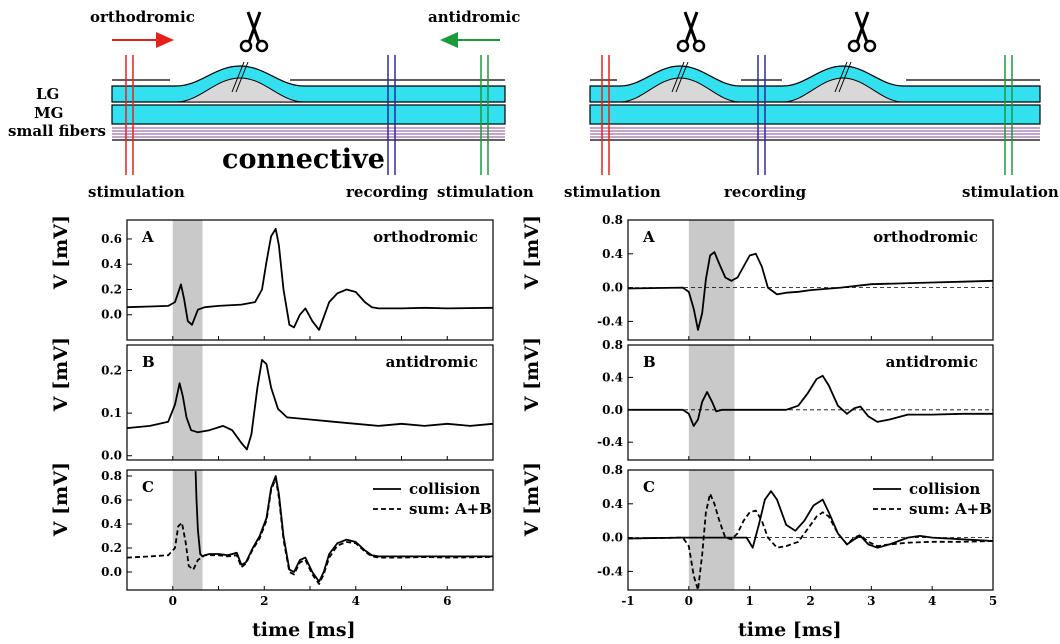 This screenshot has width=1060, height=644. What do you see at coordinates (993, 601) in the screenshot?
I see `x-tick-label: 5` at bounding box center [993, 601].